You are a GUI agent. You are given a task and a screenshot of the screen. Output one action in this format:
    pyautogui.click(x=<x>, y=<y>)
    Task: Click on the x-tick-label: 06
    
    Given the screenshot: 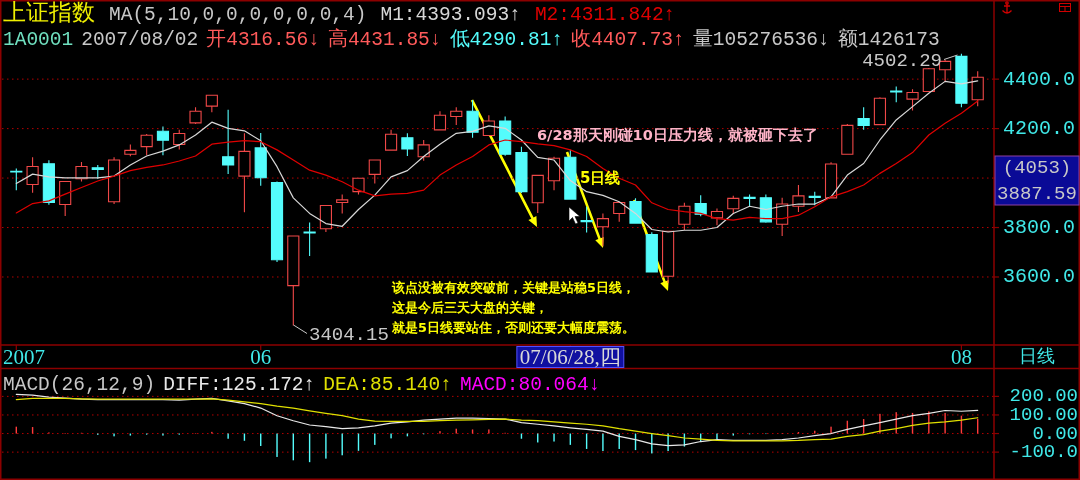 What is the action you would take?
    pyautogui.click(x=261, y=357)
    